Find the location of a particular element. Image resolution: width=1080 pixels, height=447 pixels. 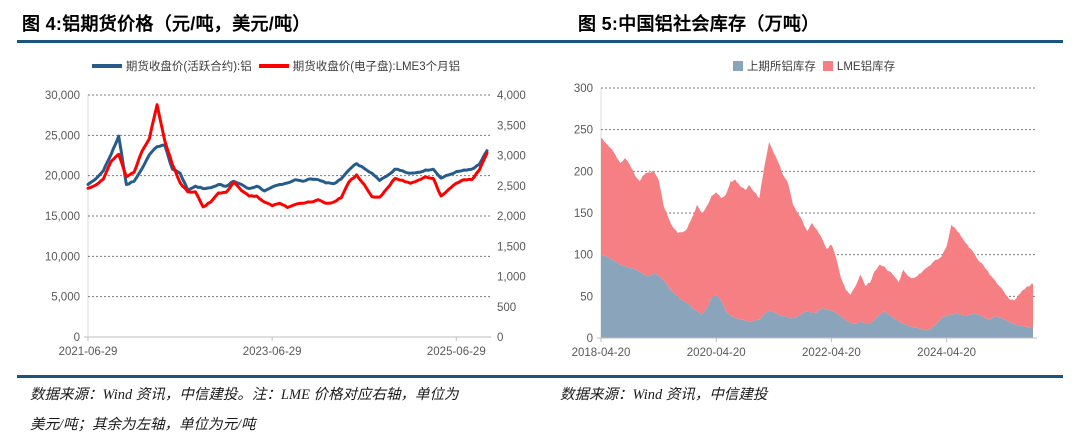

legend-label: LME铝库存 is located at coordinates (866, 67).